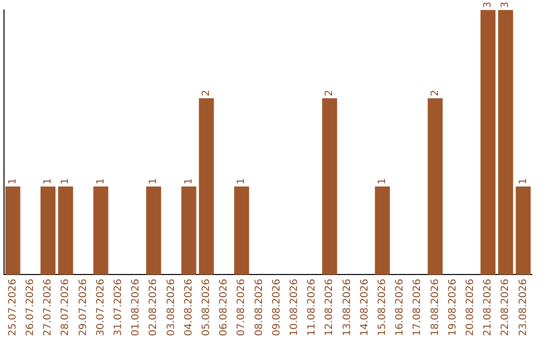  I want to click on x-tick-label: 02.08.2026, so click(154, 307).